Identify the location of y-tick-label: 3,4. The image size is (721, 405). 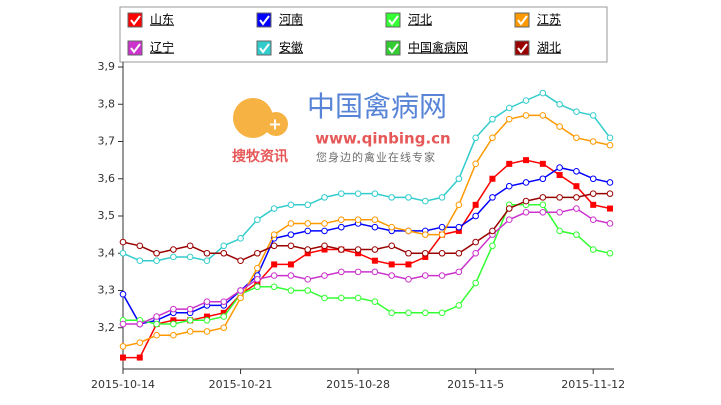
(107, 252).